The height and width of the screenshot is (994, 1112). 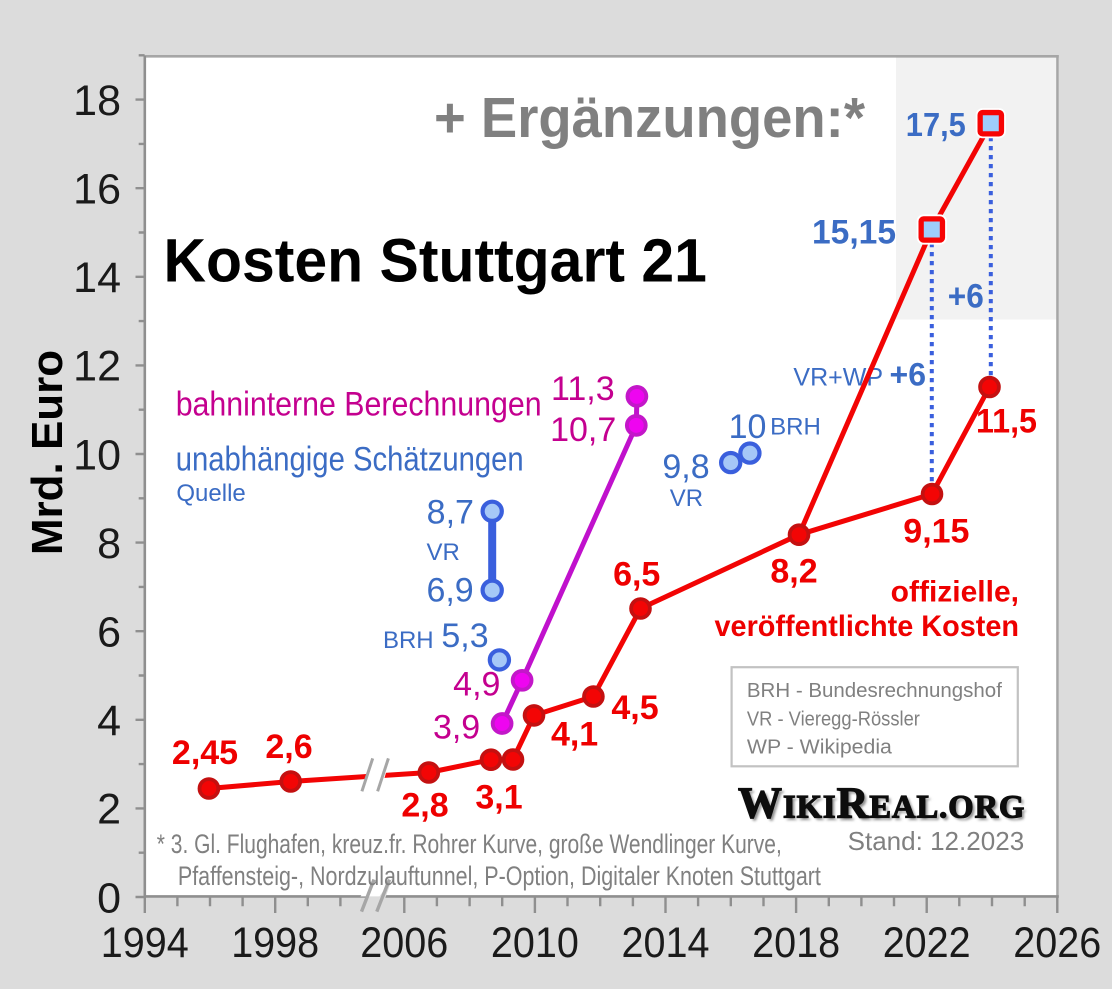 I want to click on svg-text: 6,5, so click(x=636, y=575).